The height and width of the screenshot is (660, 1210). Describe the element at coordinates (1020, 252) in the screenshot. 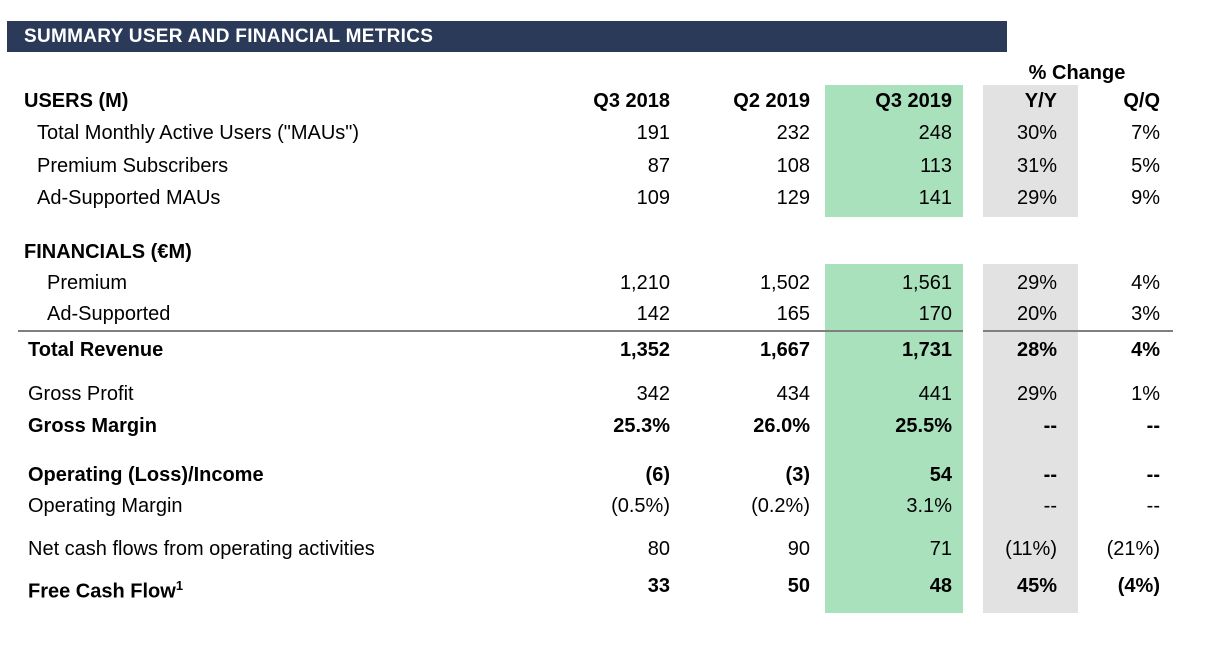

I see `cell-yy` at that location.